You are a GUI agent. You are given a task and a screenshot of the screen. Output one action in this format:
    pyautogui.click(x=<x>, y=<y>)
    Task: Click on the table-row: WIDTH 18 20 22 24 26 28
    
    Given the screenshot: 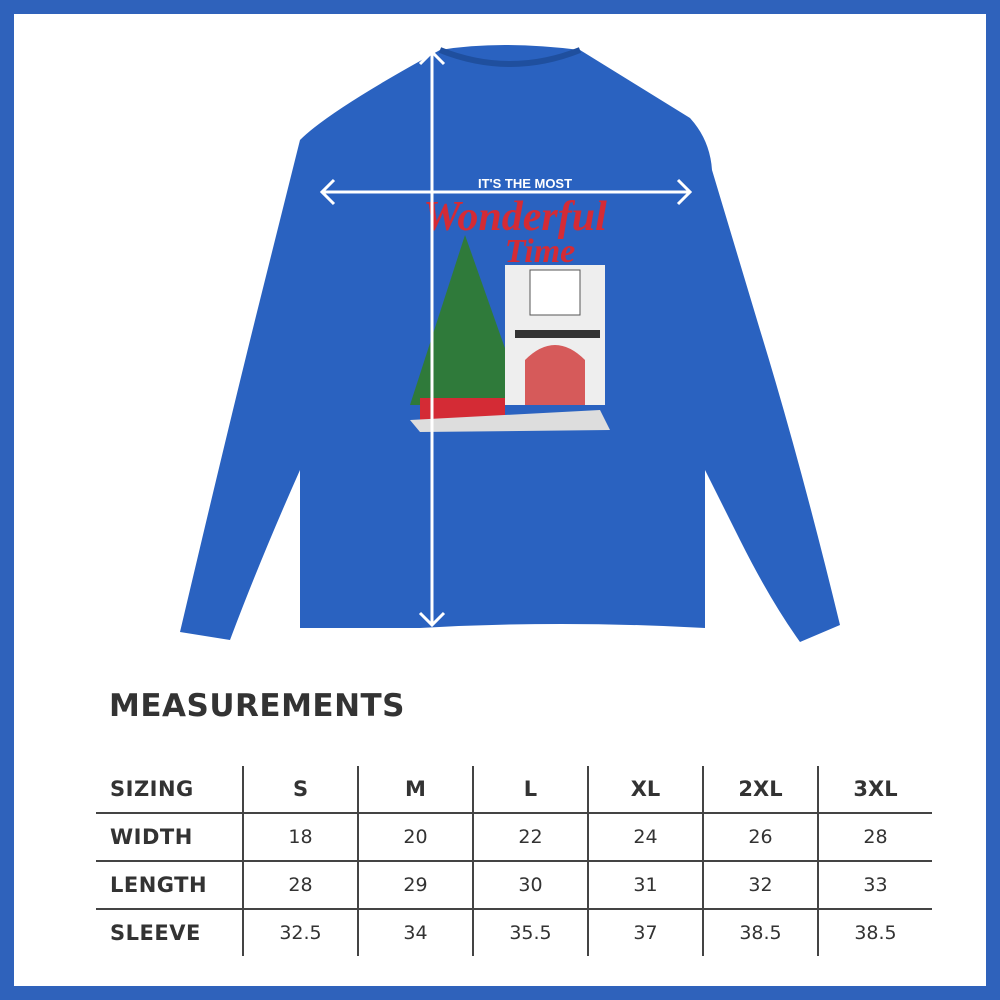 What is the action you would take?
    pyautogui.click(x=514, y=836)
    